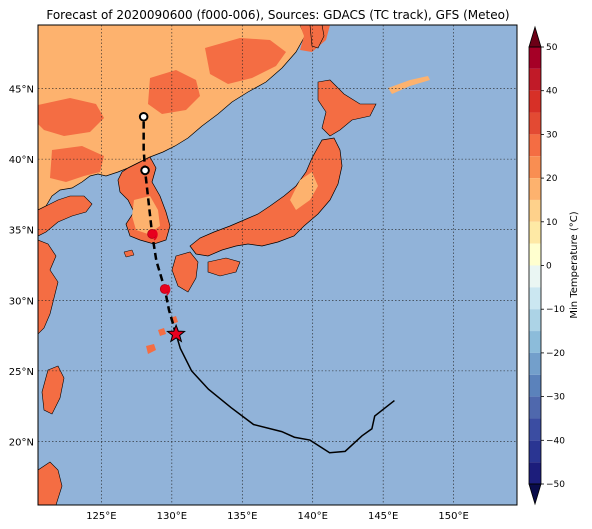  I want to click on colorbar-tick-label: 10, so click(552, 223).